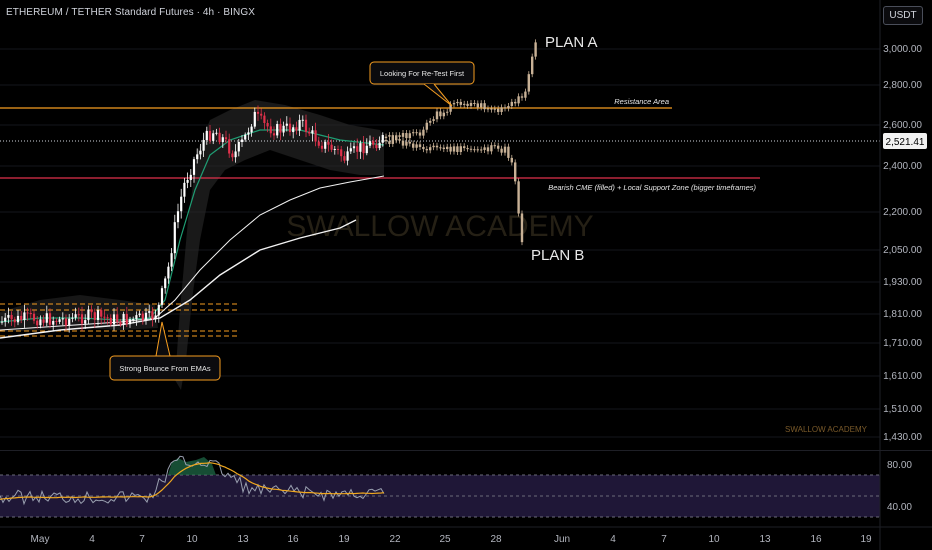 This screenshot has height=550, width=932. I want to click on time-tick: May, so click(40, 539).